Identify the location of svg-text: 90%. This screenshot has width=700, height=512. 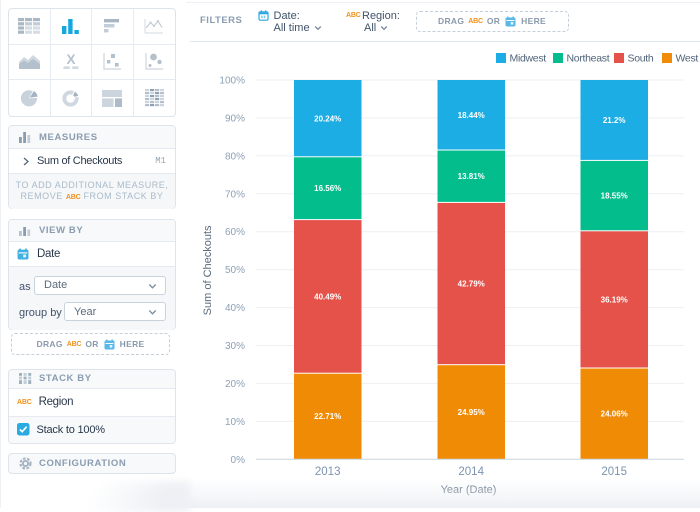
(235, 118).